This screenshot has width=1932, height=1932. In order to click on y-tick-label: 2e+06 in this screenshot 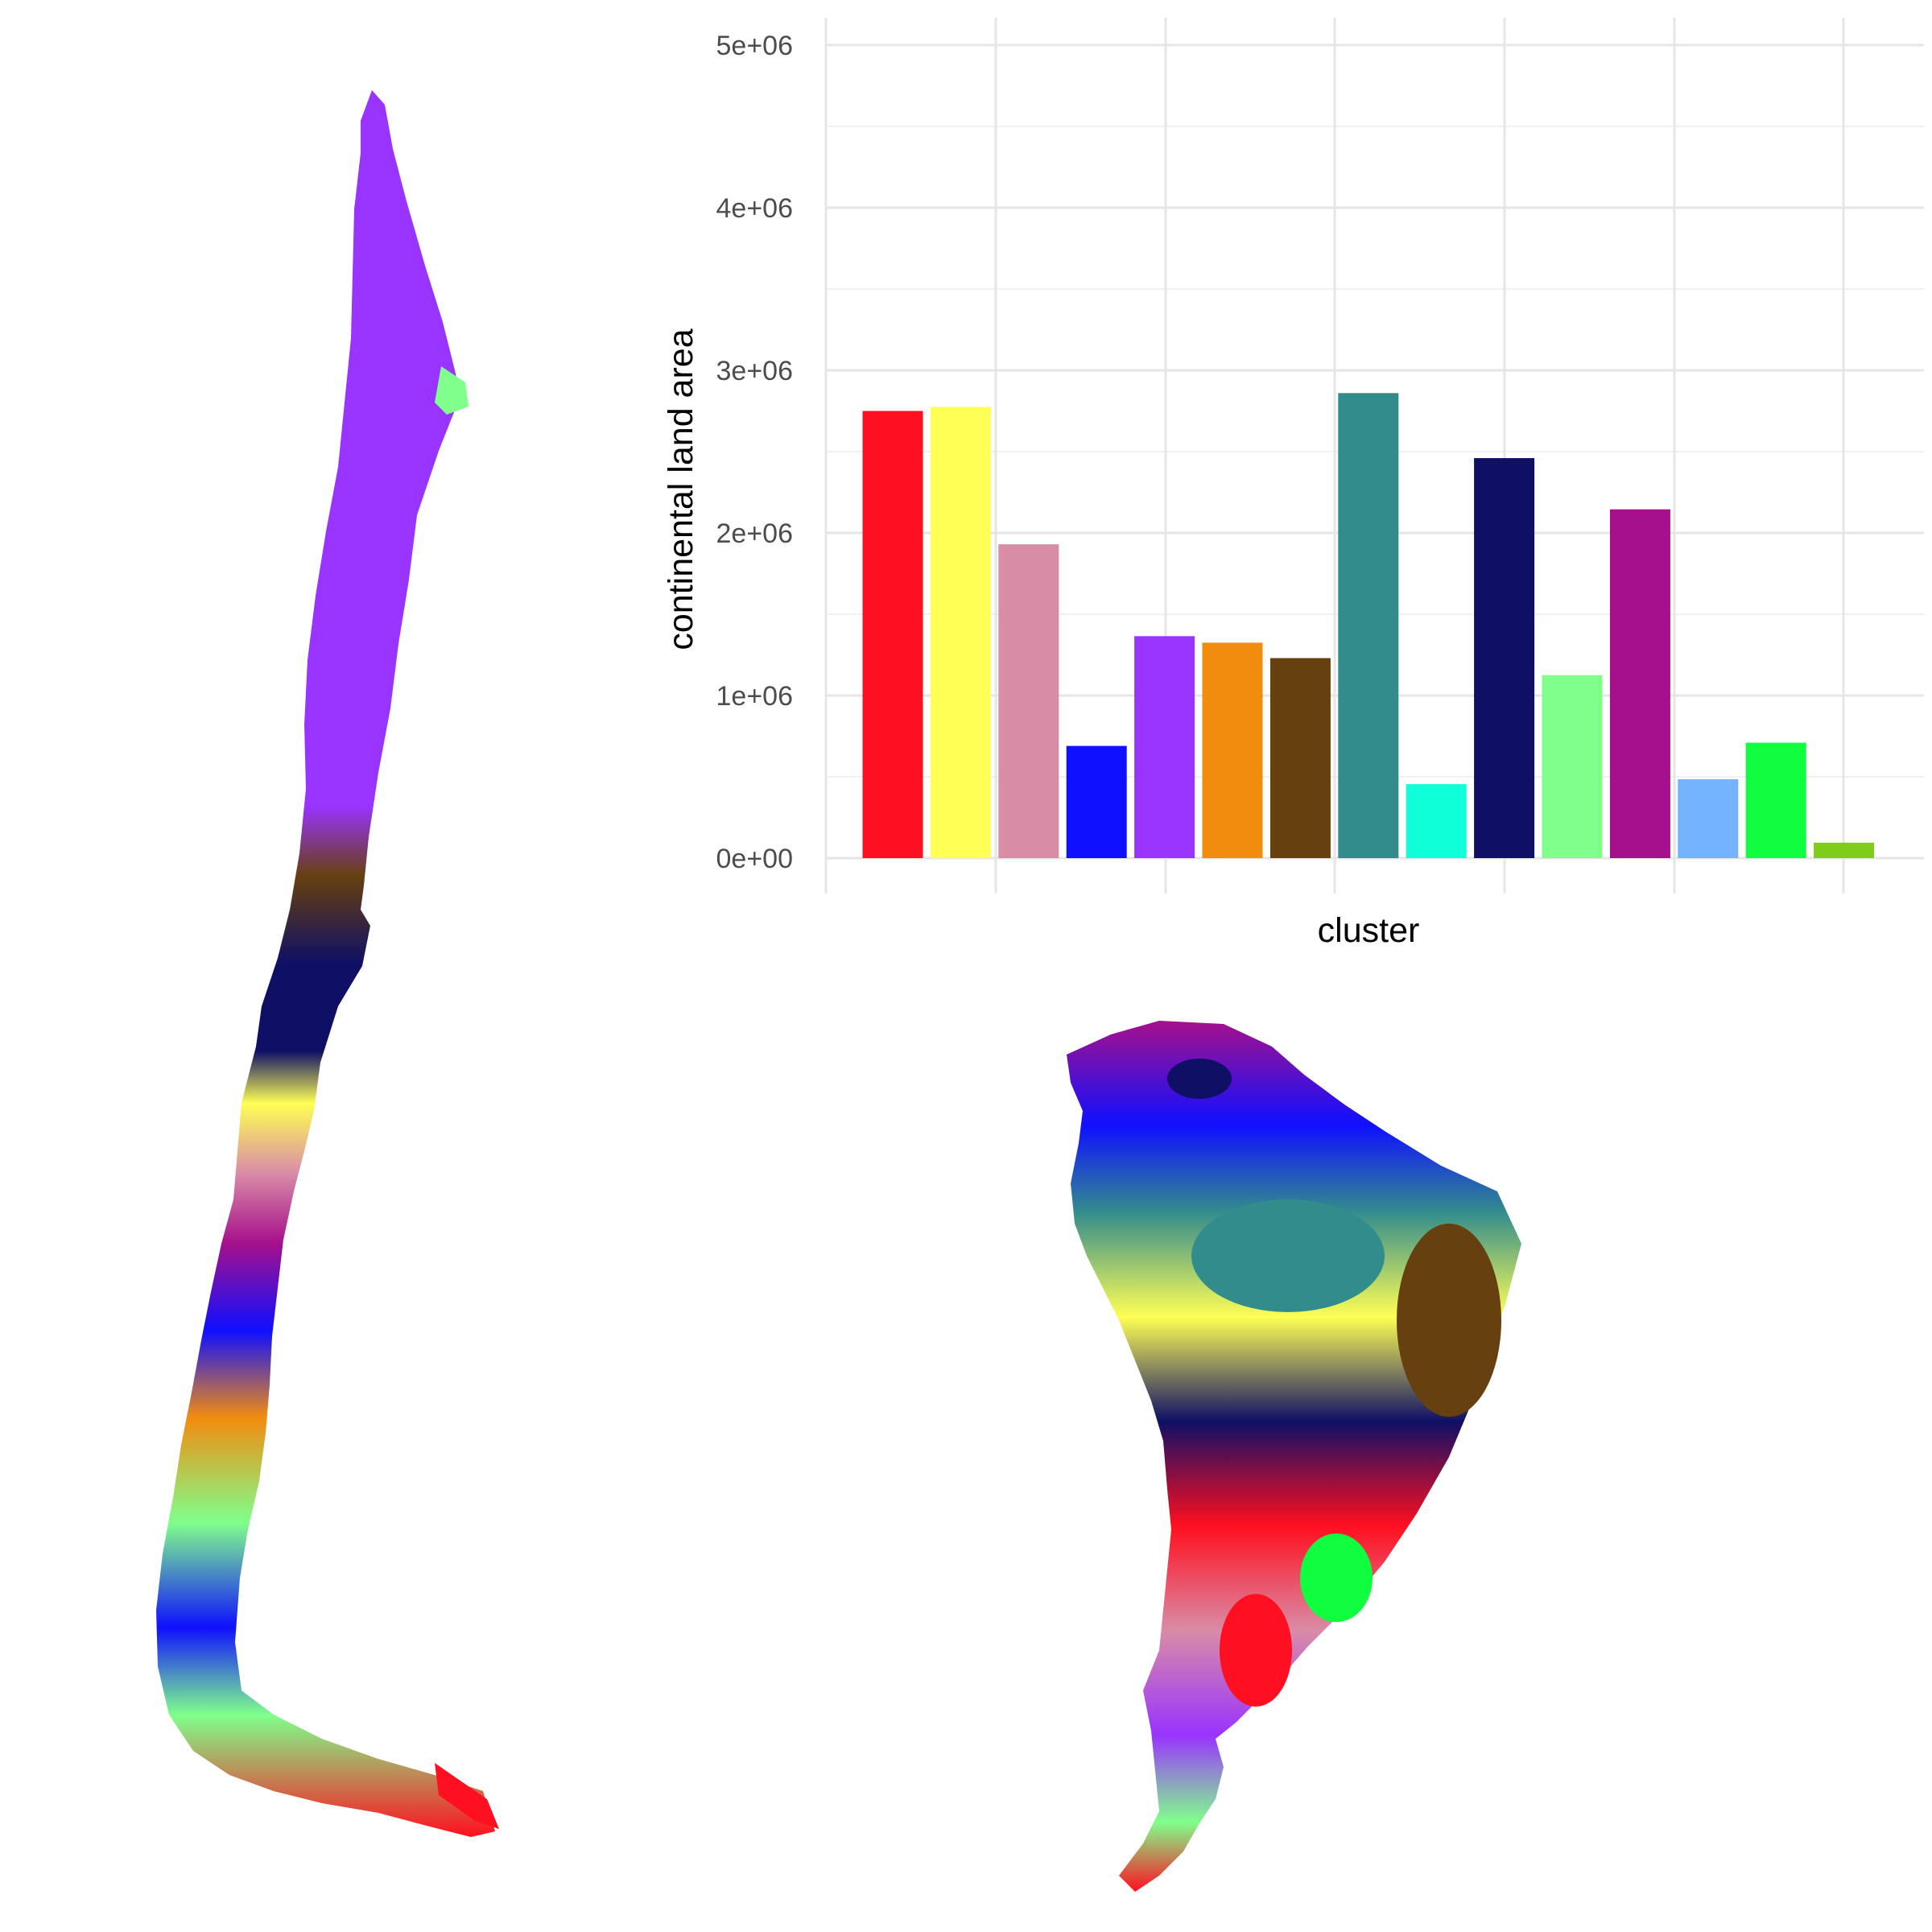, I will do `click(755, 533)`.